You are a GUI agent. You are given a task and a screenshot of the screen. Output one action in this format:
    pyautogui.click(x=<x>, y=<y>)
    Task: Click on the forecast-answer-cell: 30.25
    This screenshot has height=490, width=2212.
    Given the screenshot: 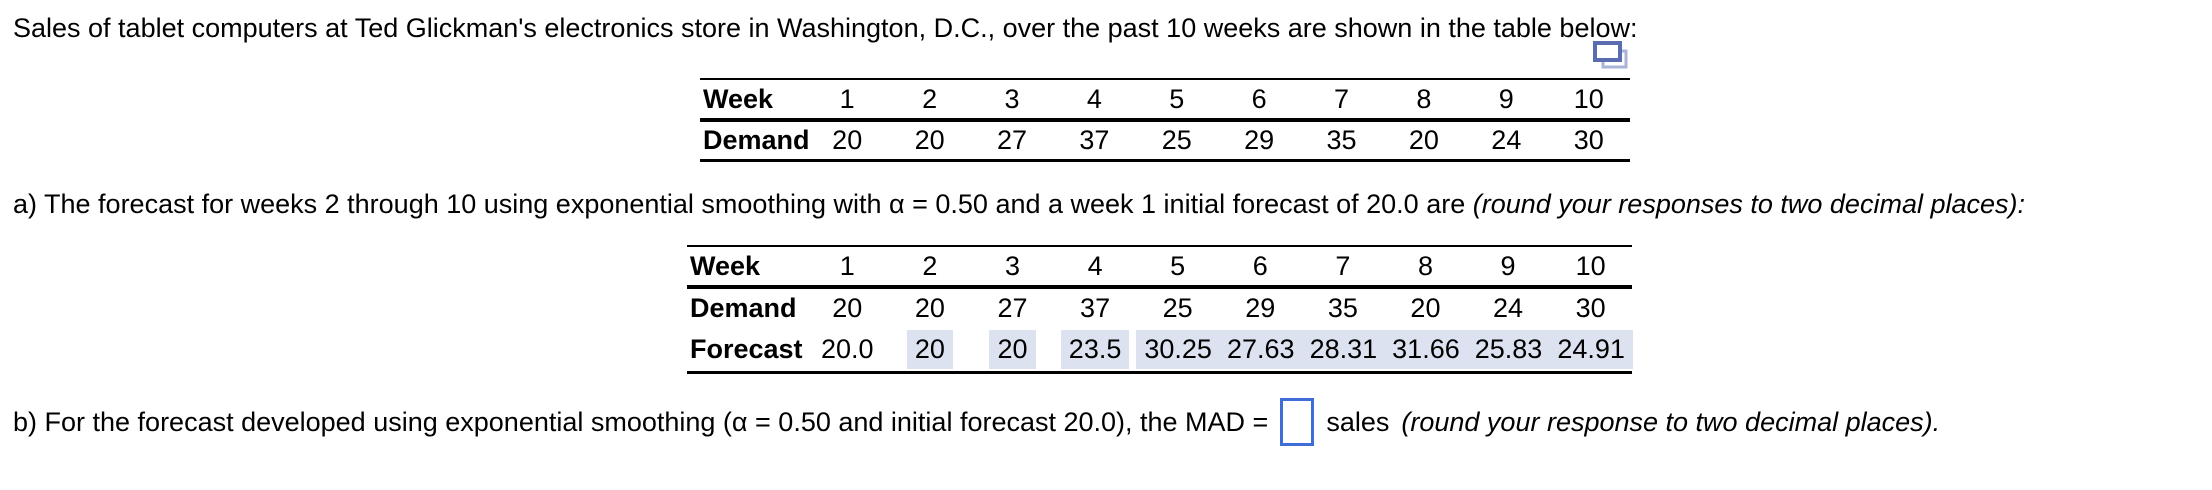 What is the action you would take?
    pyautogui.click(x=1178, y=350)
    